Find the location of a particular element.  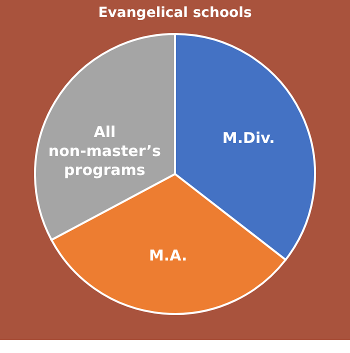

slice-label: All non-master’s programs is located at coordinates (105, 150).